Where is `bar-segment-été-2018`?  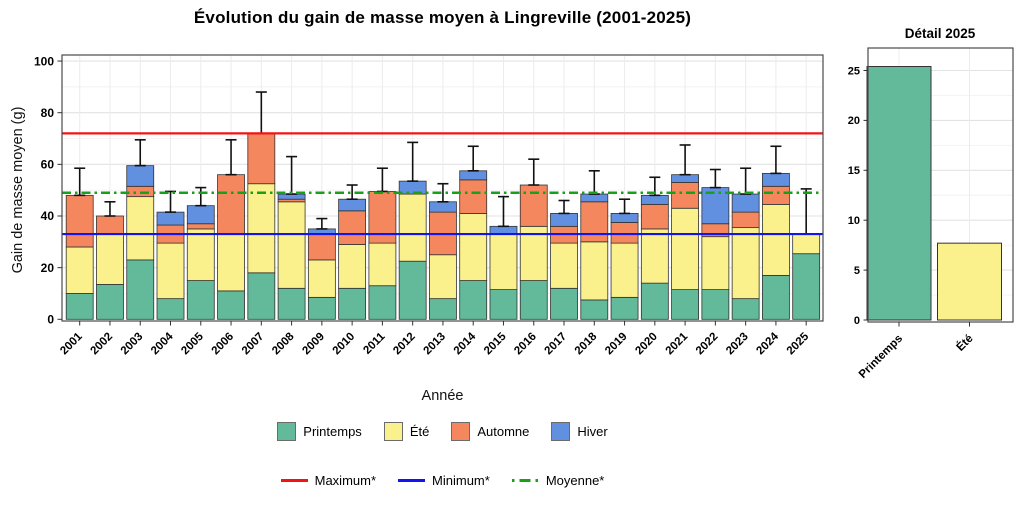
bar-segment-été-2018 is located at coordinates (594, 271).